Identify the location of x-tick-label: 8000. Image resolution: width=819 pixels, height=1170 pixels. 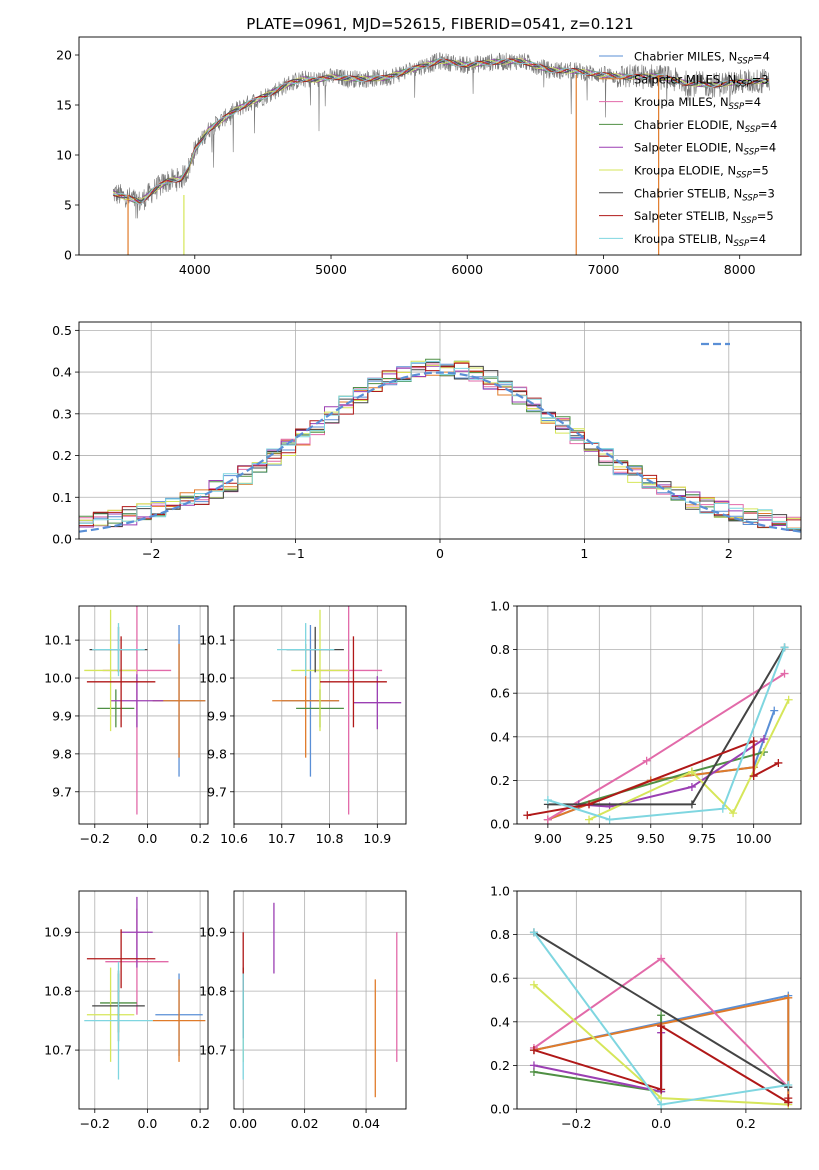
(740, 269).